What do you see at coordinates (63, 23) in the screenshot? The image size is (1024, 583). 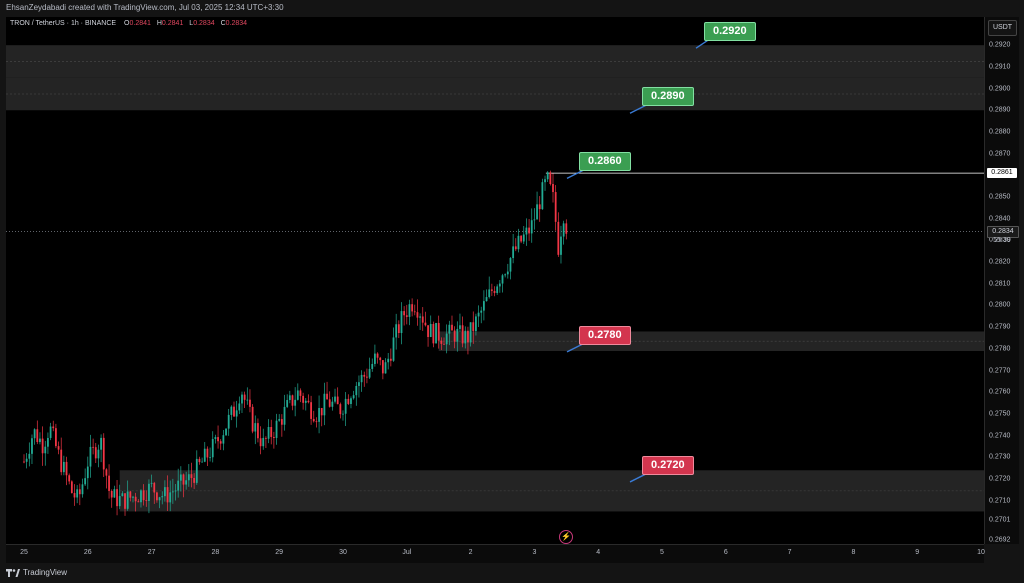 I see `symbol-title: TRON / TetherUS · 1h · BINANCE` at bounding box center [63, 23].